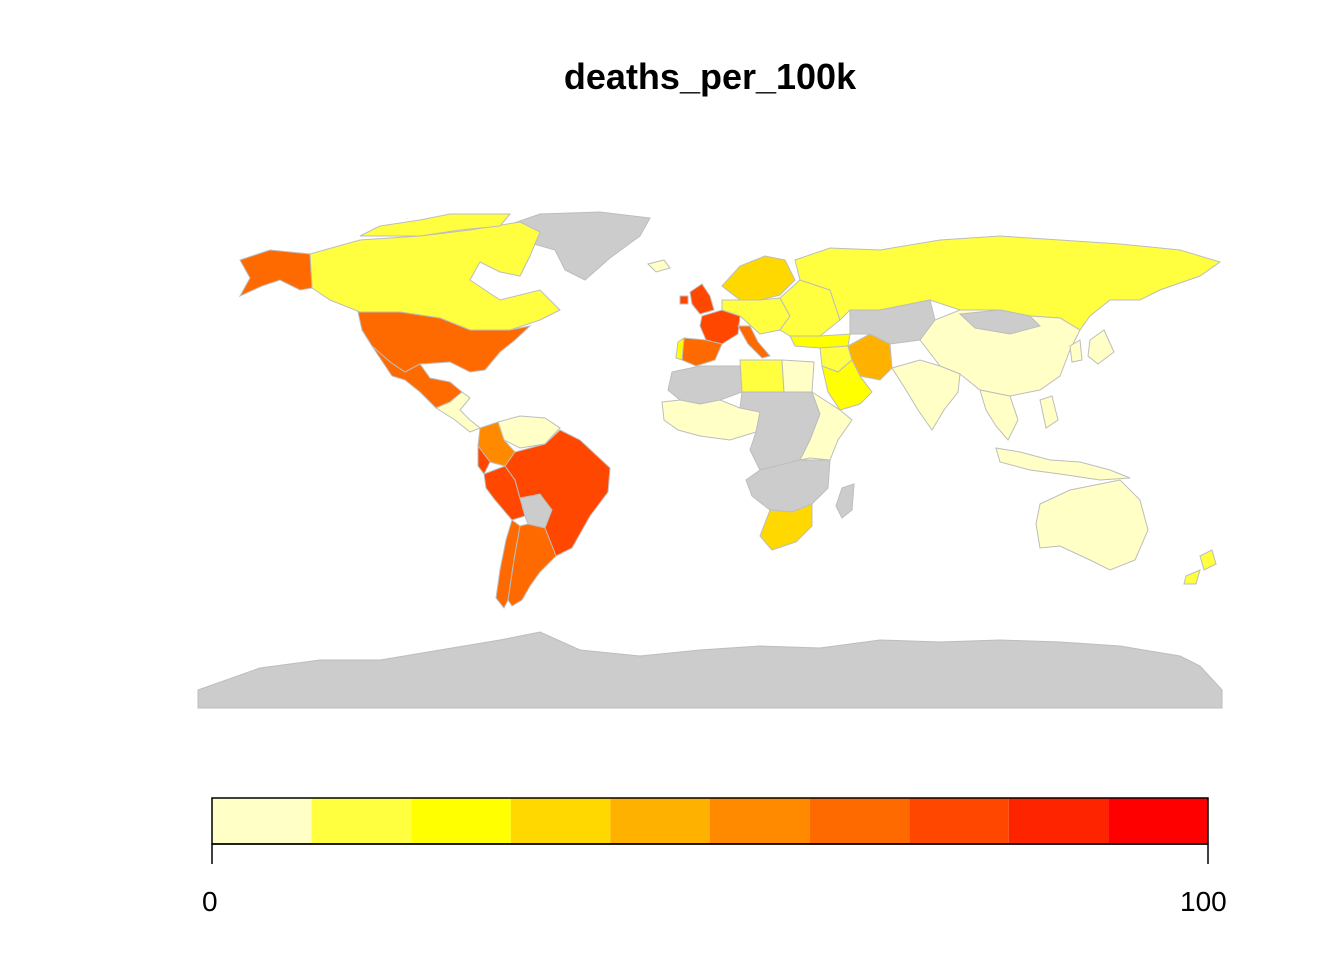 Image resolution: width=1344 pixels, height=960 pixels. I want to click on region-venezuela, so click(529, 432).